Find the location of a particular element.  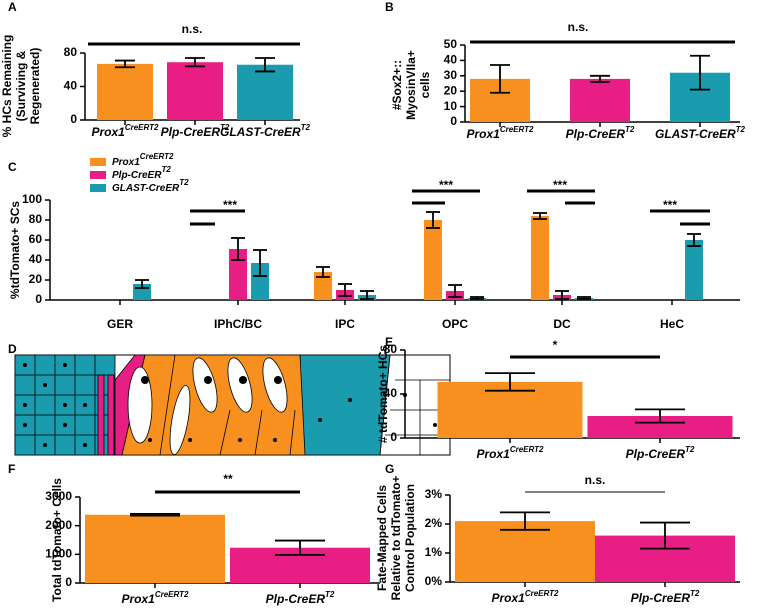

panel-label: B is located at coordinates (389, 7).